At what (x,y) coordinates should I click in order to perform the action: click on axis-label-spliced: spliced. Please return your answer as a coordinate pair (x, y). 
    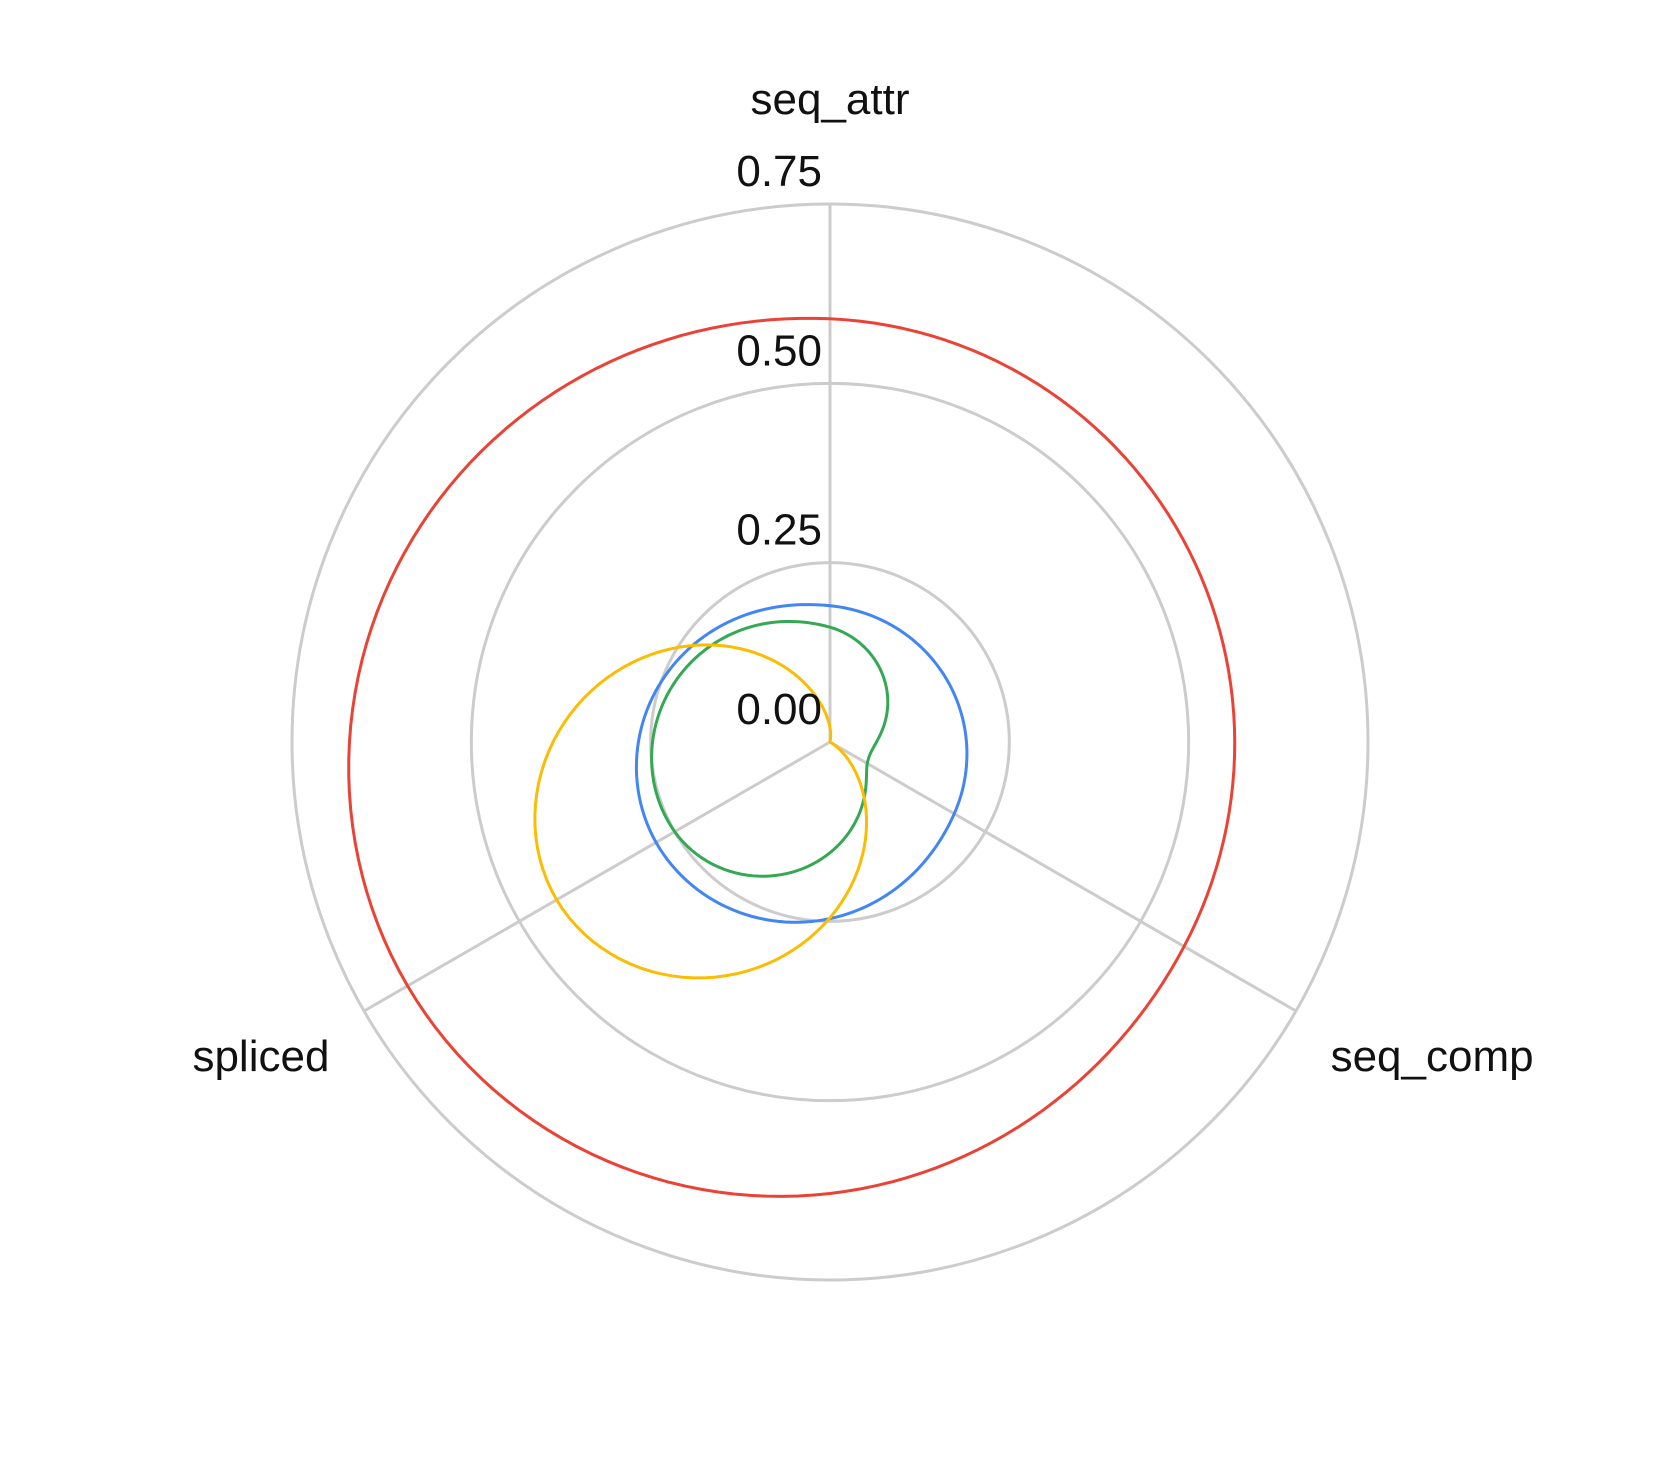
    Looking at the image, I should click on (260, 1056).